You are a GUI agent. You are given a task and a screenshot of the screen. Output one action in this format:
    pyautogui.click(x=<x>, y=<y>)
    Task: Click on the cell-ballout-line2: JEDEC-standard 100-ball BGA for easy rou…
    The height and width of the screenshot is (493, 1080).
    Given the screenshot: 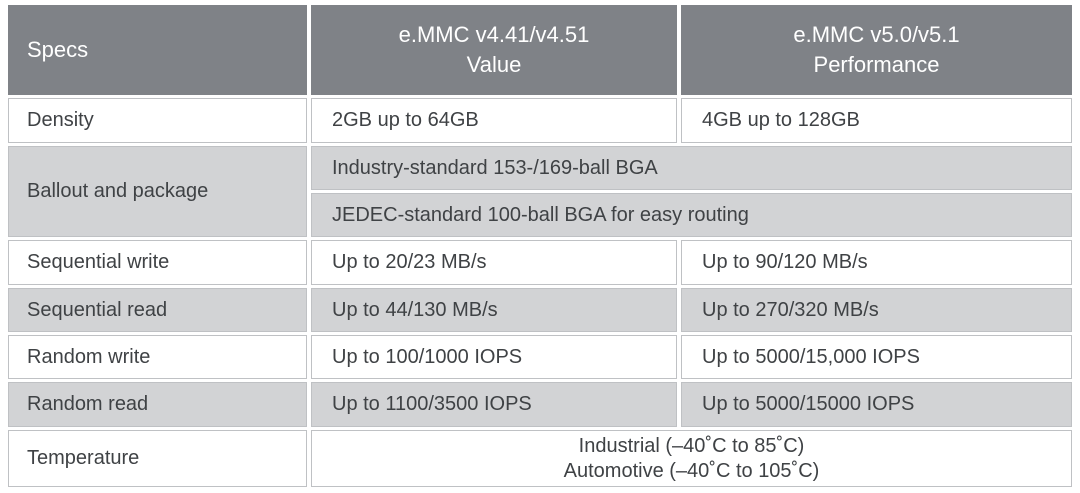 What is the action you would take?
    pyautogui.click(x=691, y=215)
    